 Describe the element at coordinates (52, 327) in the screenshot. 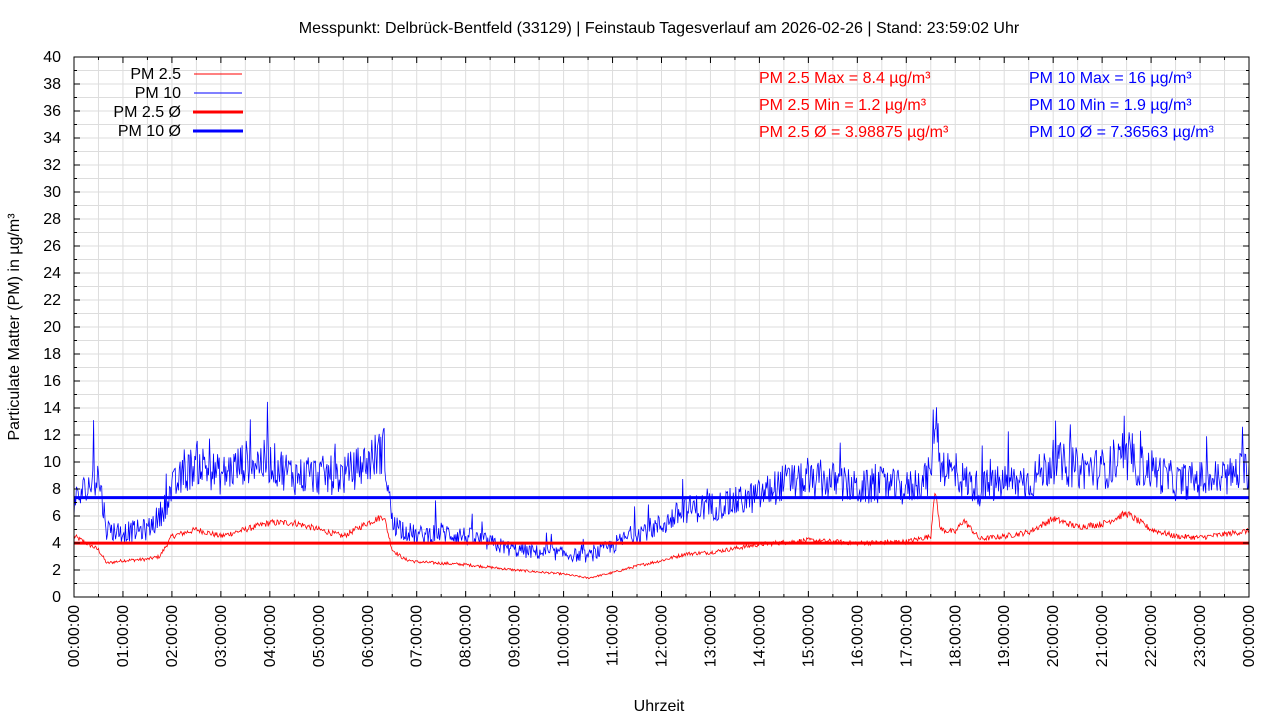

I see `y-tick-label: 20` at that location.